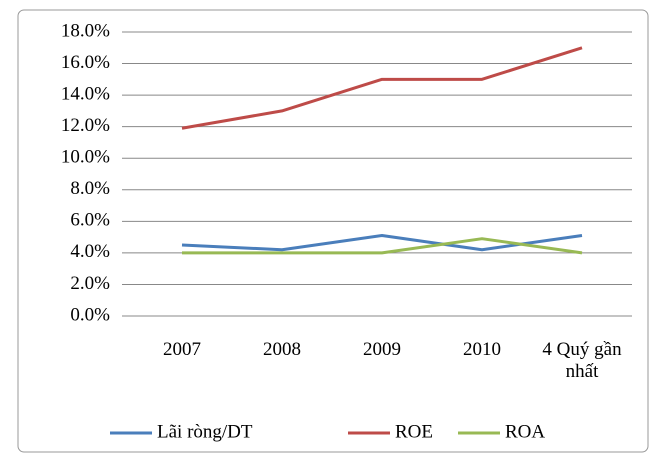 Image resolution: width=660 pixels, height=460 pixels. What do you see at coordinates (85, 157) in the screenshot?
I see `y-tick-label: 10.0%` at bounding box center [85, 157].